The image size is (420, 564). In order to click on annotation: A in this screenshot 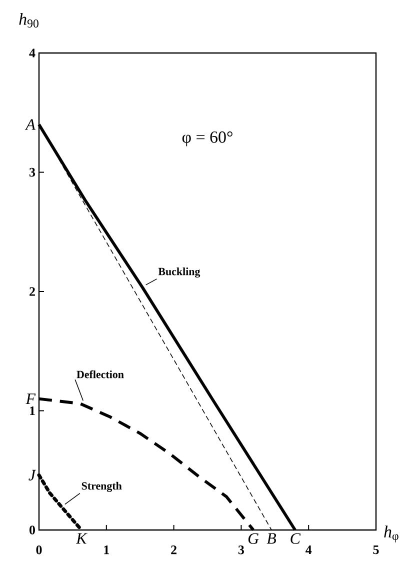, I will do `click(30, 124)`.